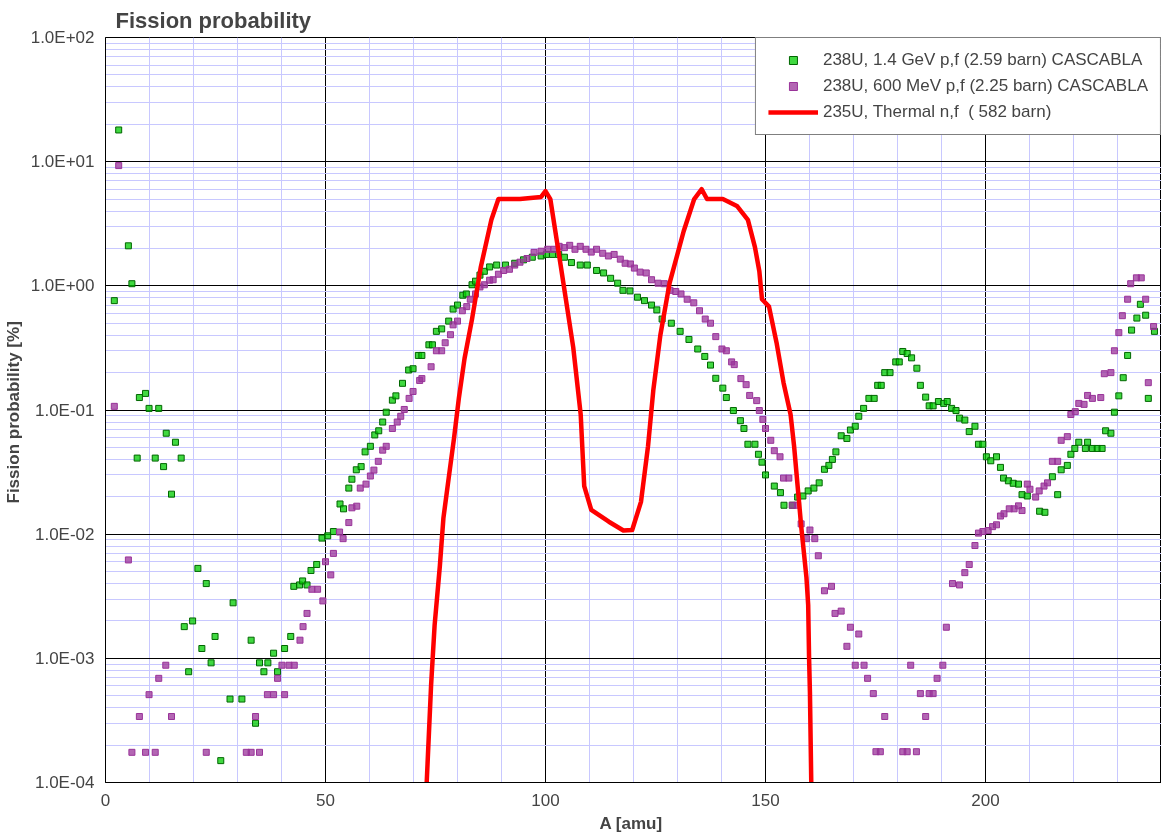 The width and height of the screenshot is (1161, 835). What do you see at coordinates (13, 412) in the screenshot?
I see `y-axis-title: Fission probability [%]` at bounding box center [13, 412].